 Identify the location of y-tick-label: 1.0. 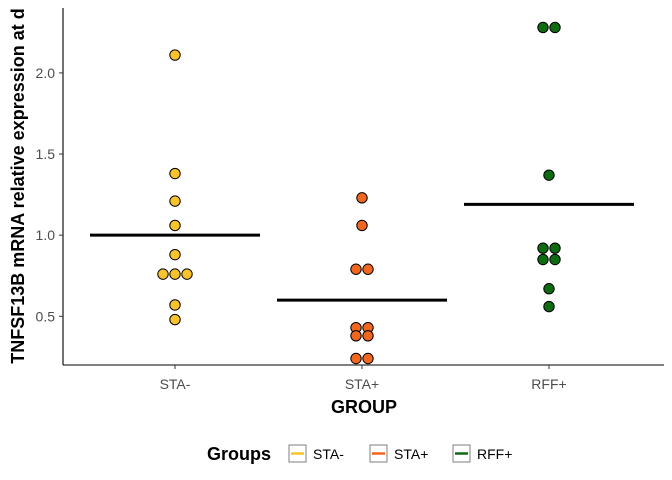
(46, 235).